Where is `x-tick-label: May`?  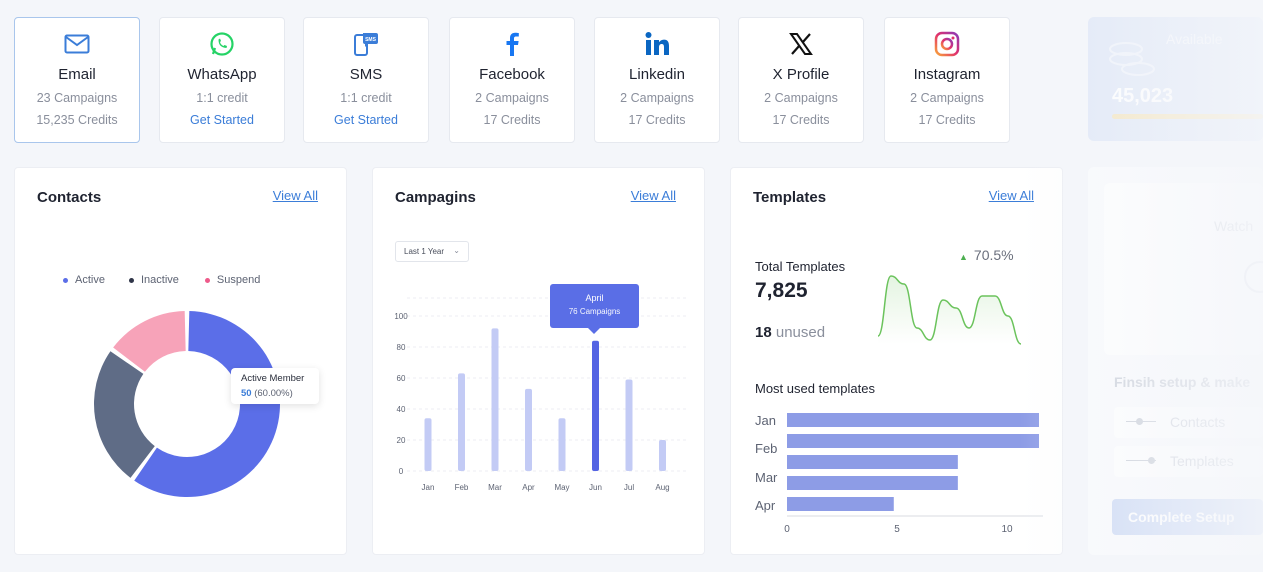
x-tick-label: May is located at coordinates (561, 487).